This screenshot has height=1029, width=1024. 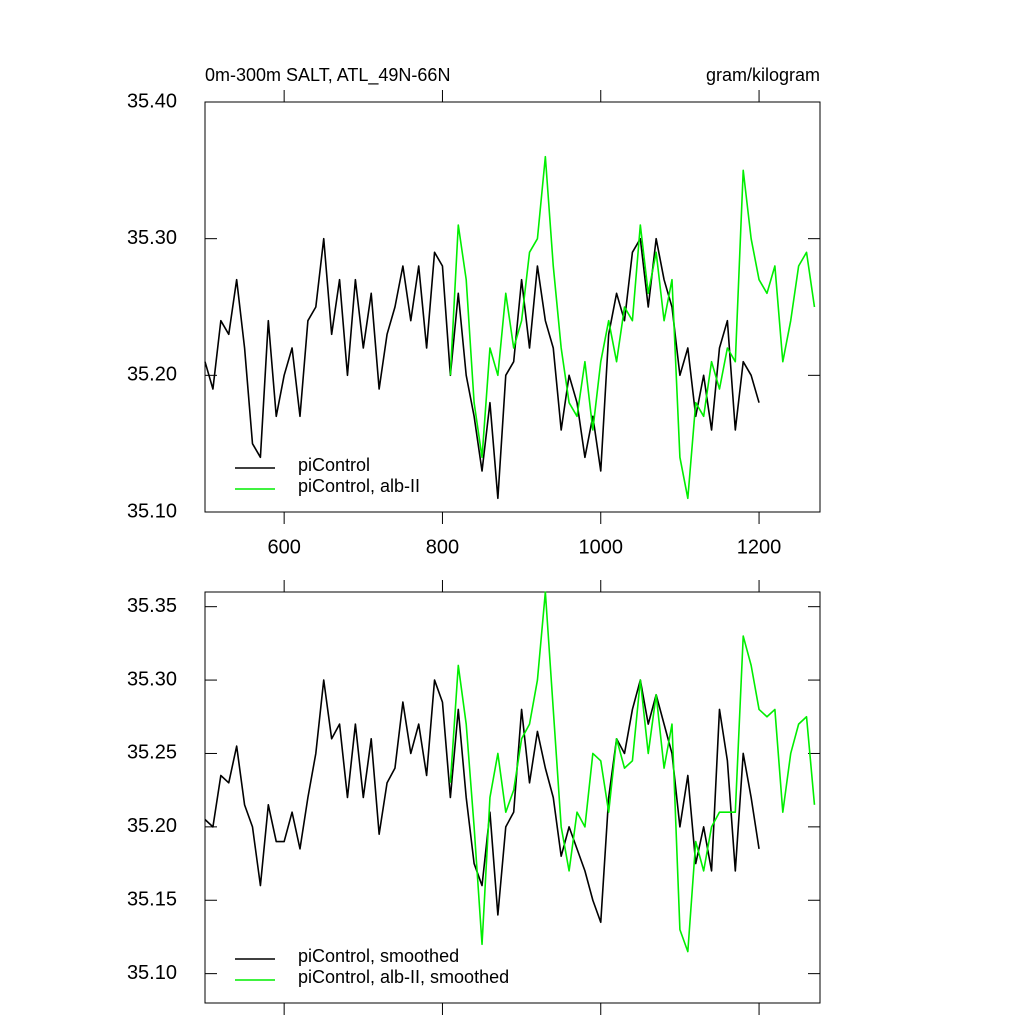 I want to click on x-tick-label: 1200, so click(x=759, y=547).